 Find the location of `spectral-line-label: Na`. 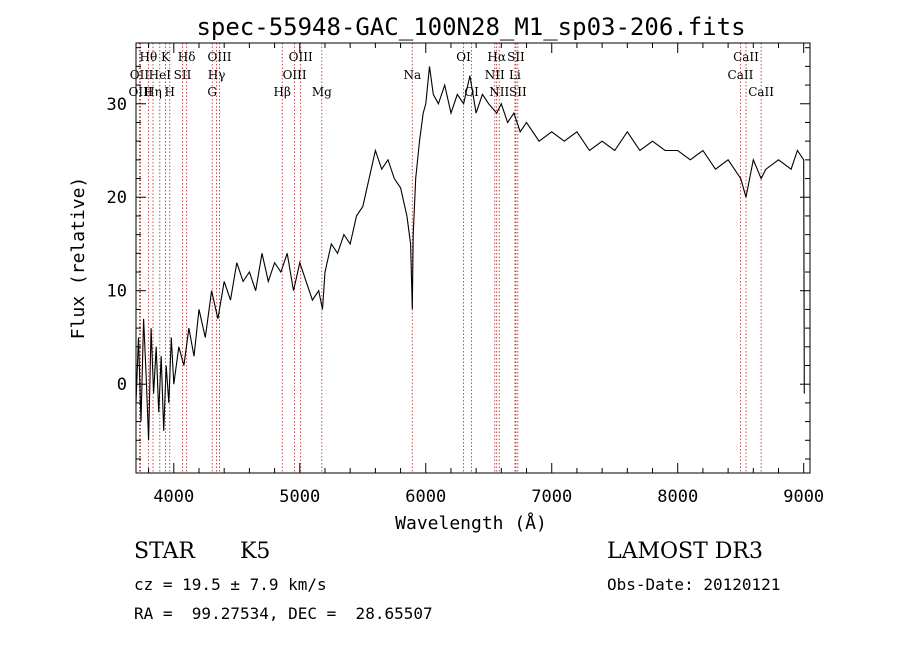

spectral-line-label: Na is located at coordinates (412, 75).